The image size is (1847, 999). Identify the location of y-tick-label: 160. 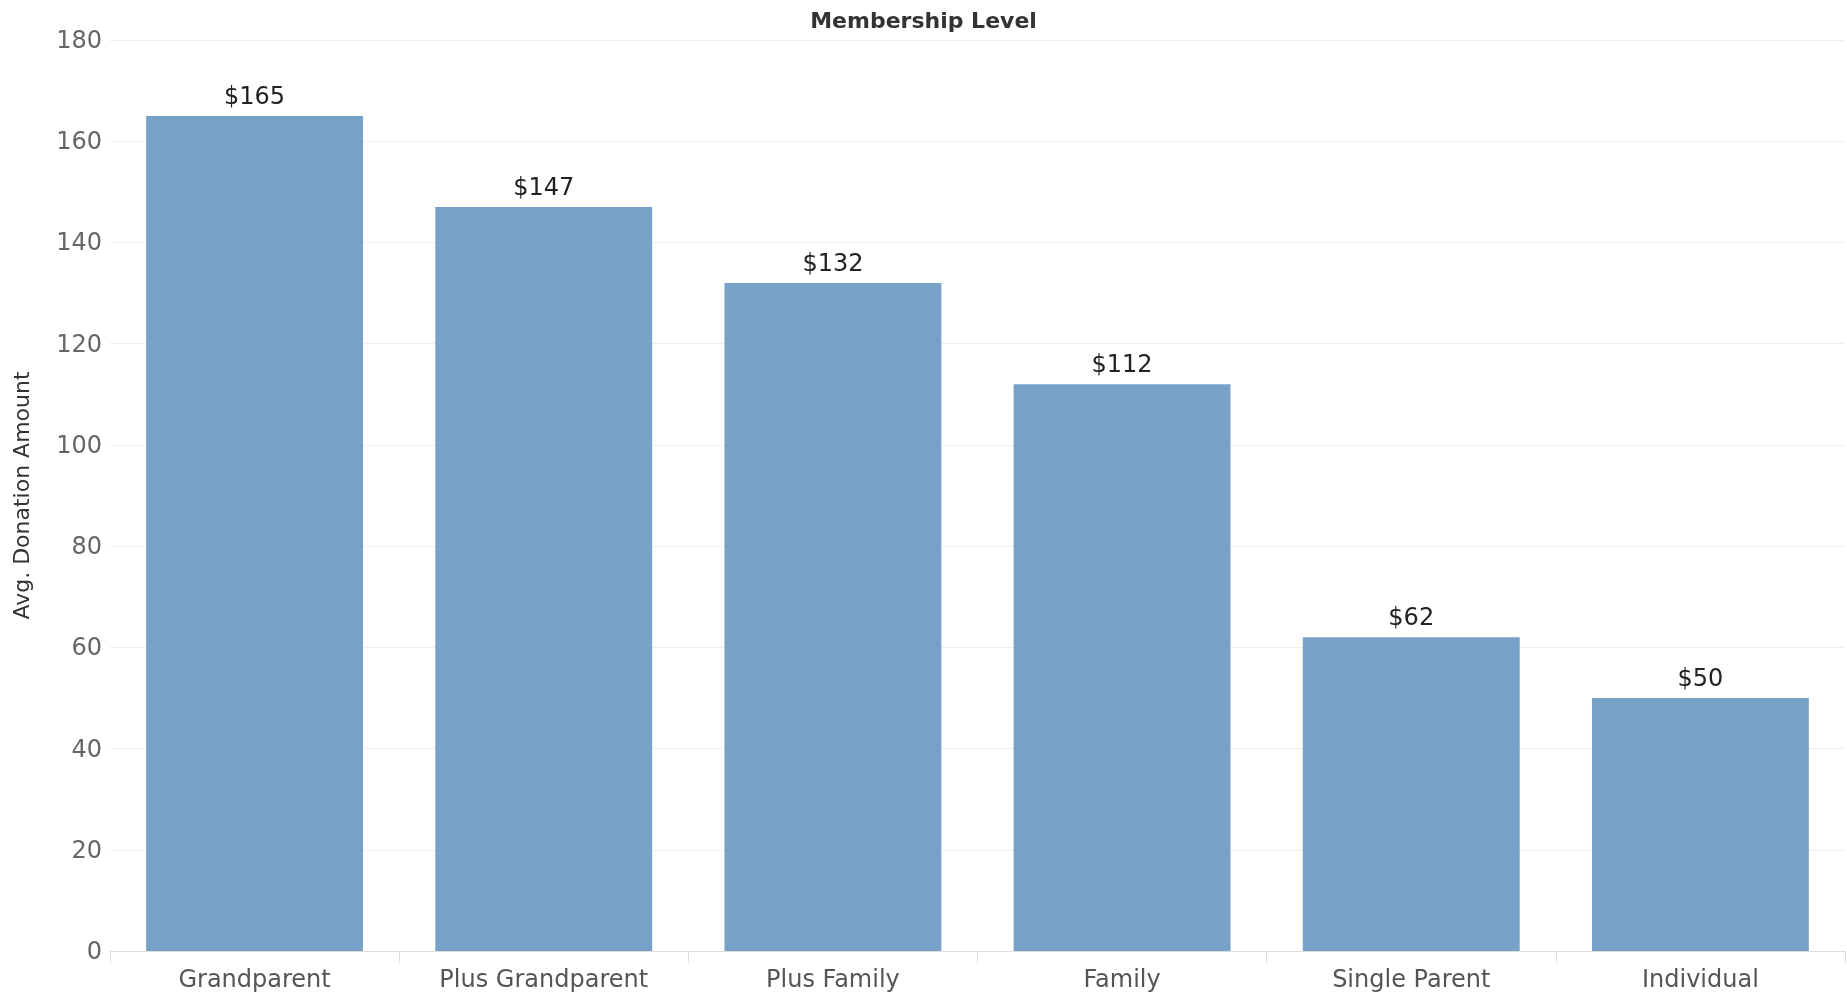
(79, 141).